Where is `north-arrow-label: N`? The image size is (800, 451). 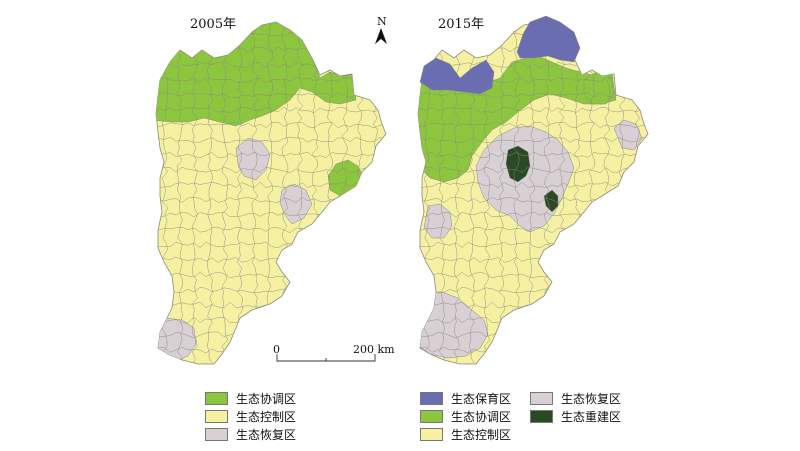 north-arrow-label: N is located at coordinates (382, 21).